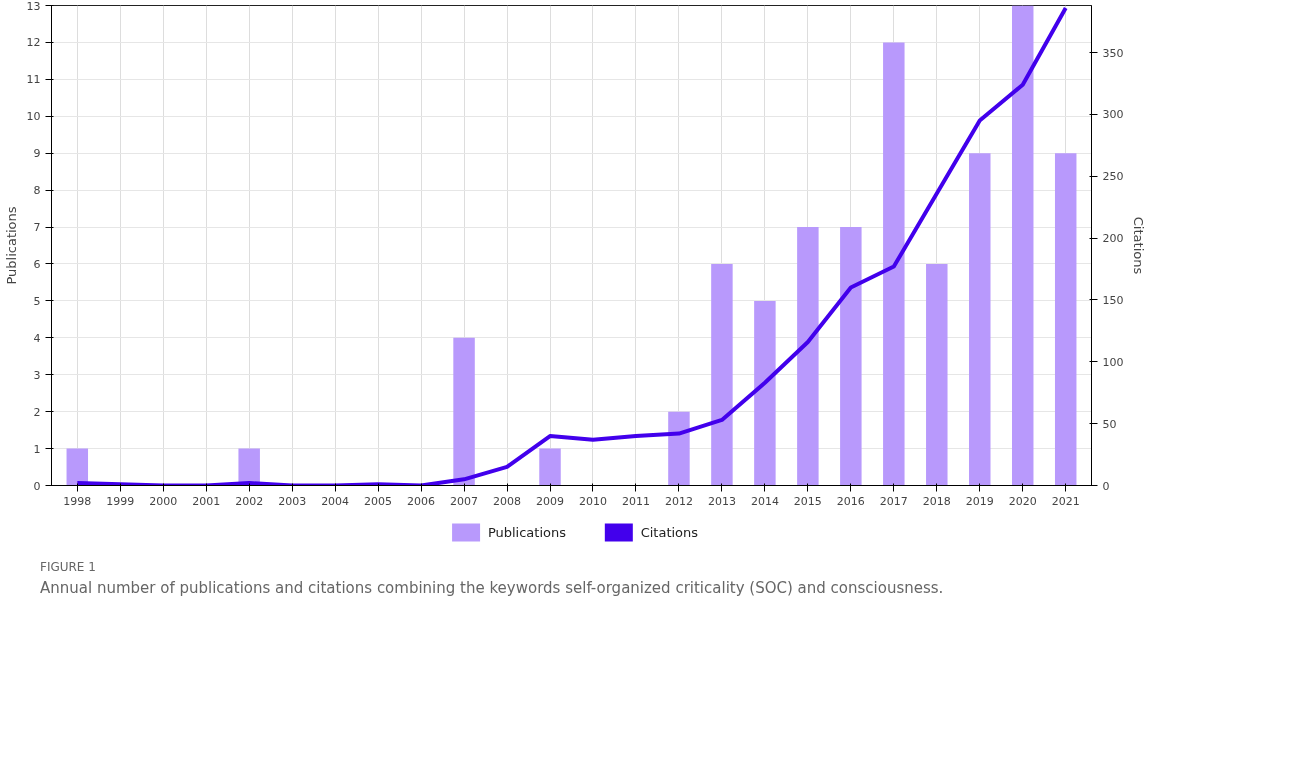 Image resolution: width=1293 pixels, height=760 pixels. Describe the element at coordinates (37, 191) in the screenshot. I see `y-tick-label: 8` at that location.